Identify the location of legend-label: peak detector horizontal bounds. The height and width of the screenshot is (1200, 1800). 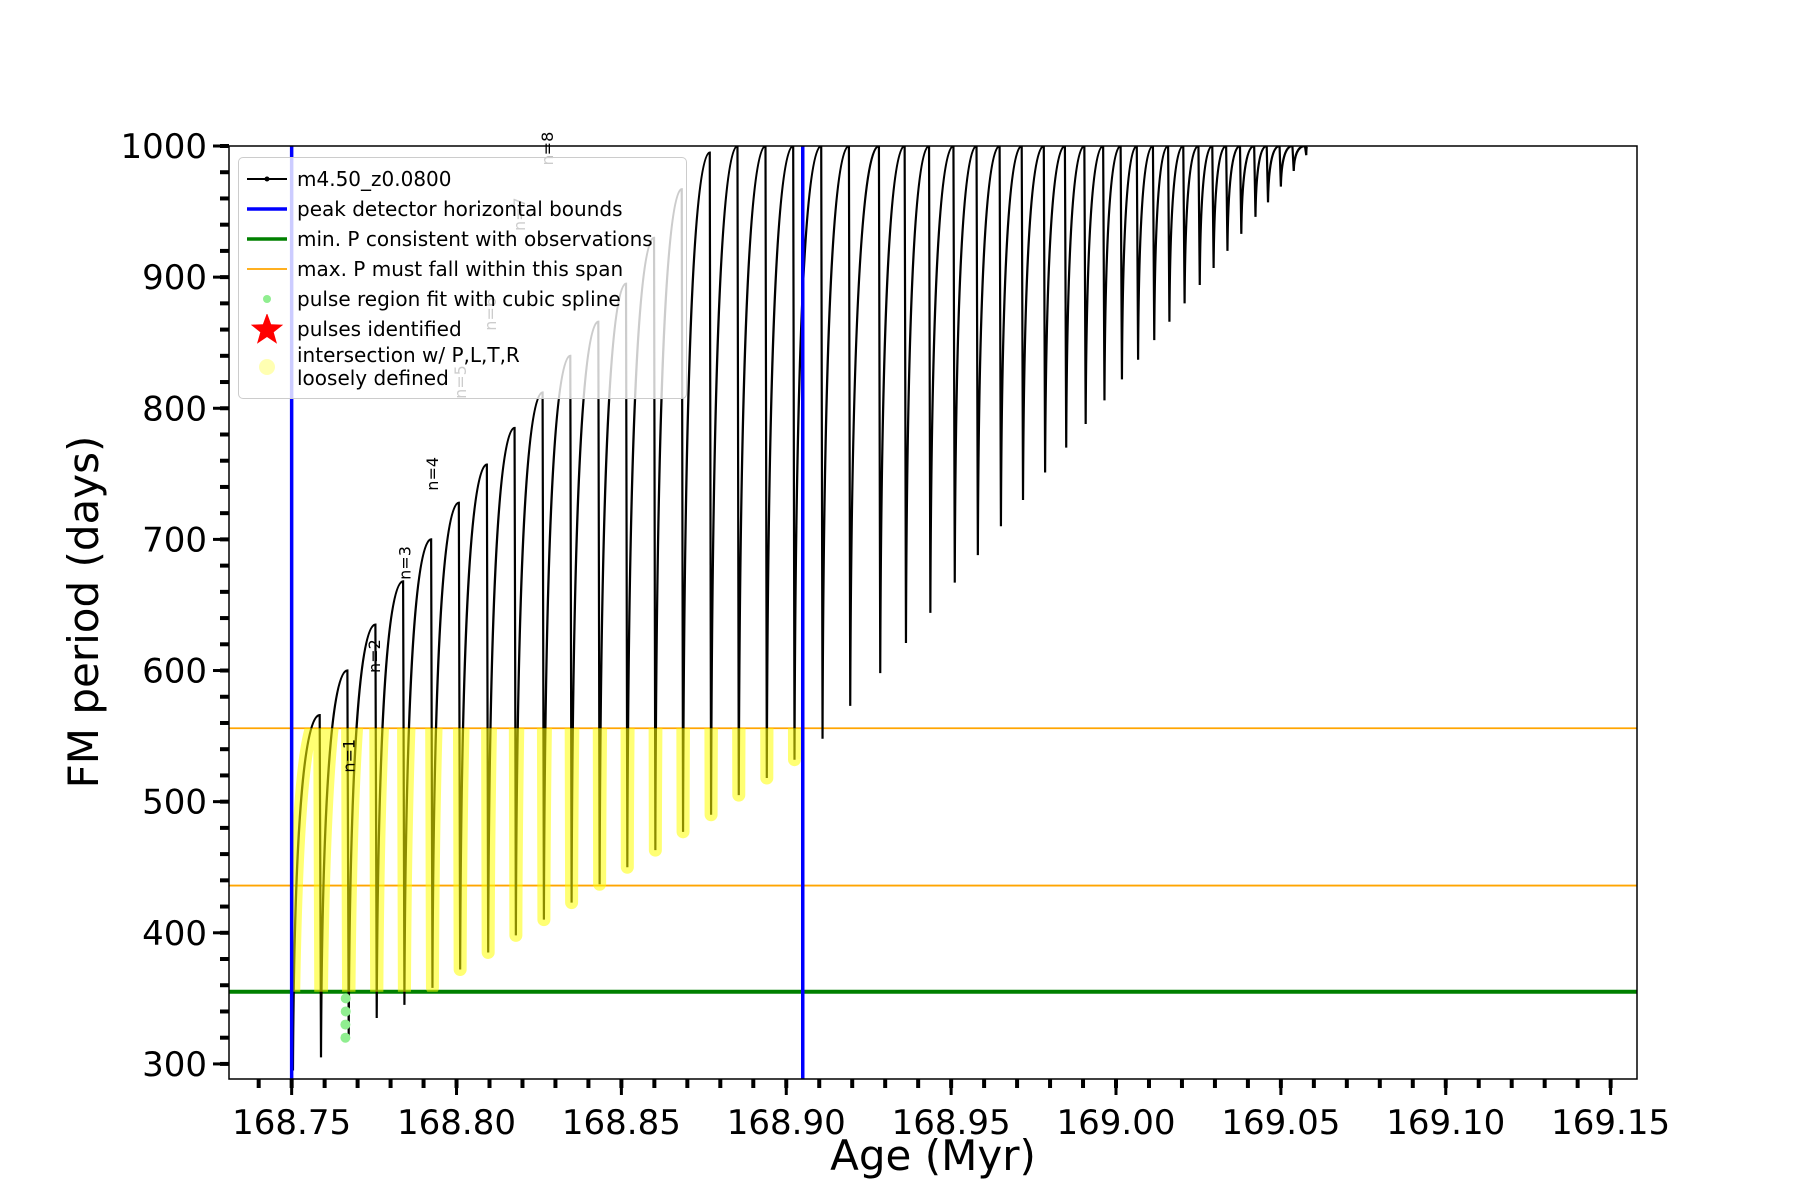
(460, 208).